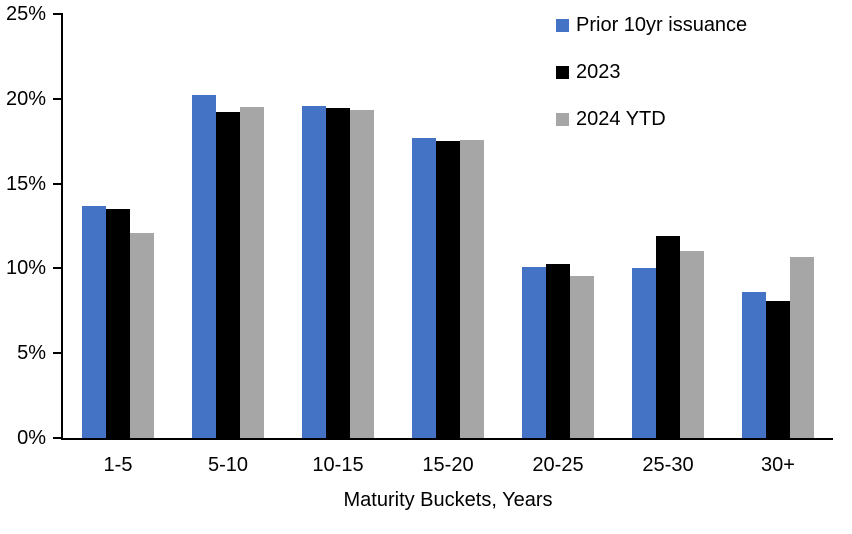 This screenshot has height=534, width=852. What do you see at coordinates (25, 268) in the screenshot?
I see `y-axis-tick-label: 10%` at bounding box center [25, 268].